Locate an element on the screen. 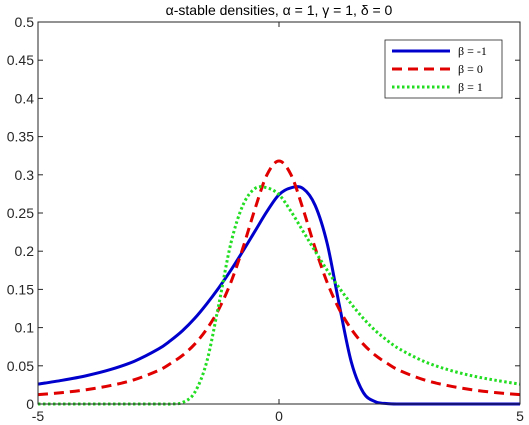  y-tick-label: 0.45 is located at coordinates (20, 60).